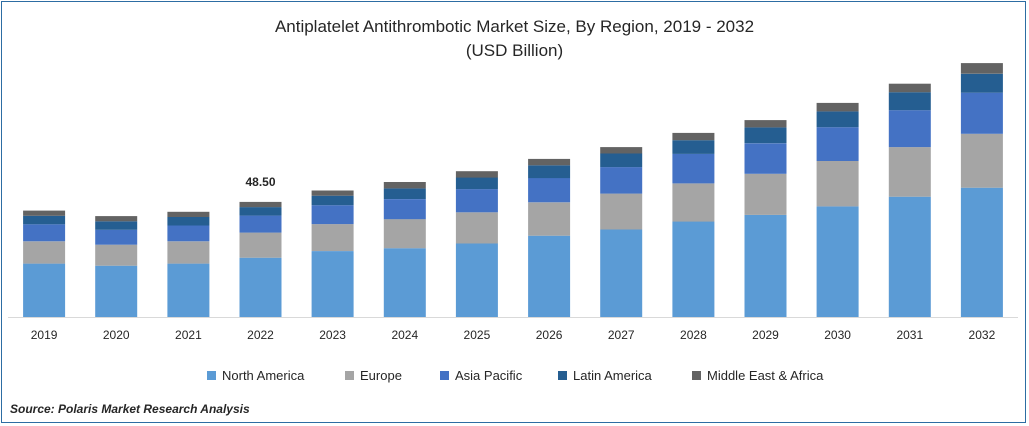  Describe the element at coordinates (765, 194) in the screenshot. I see `bar-segment-europe-2029` at that location.